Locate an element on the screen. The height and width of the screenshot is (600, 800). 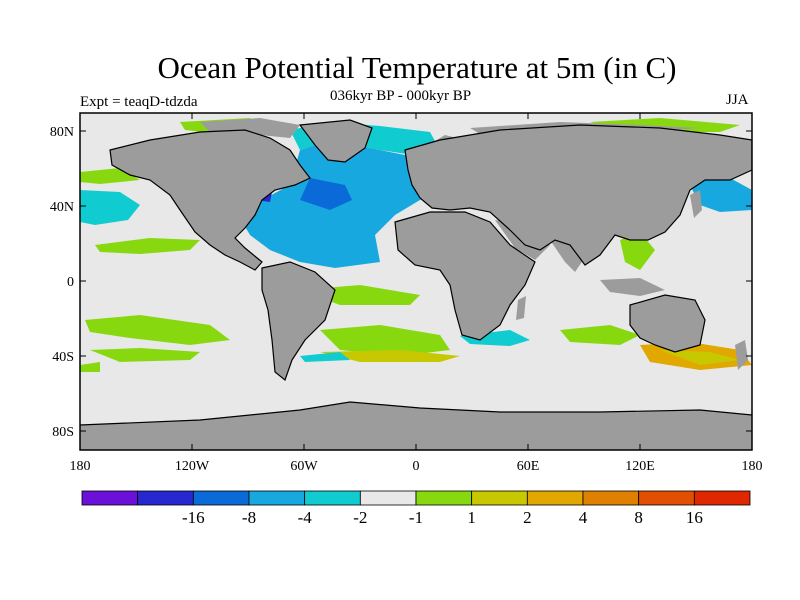
longitude-labels: 180 120W 60W 0 60E 120E 180 is located at coordinates (416, 466).